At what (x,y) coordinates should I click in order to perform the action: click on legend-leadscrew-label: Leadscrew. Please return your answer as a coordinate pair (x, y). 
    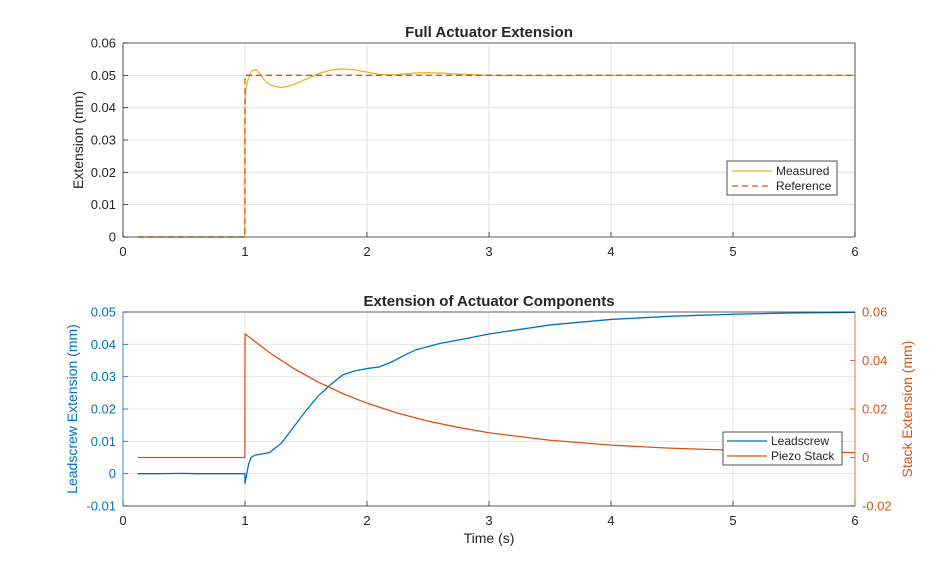
    Looking at the image, I should click on (800, 441).